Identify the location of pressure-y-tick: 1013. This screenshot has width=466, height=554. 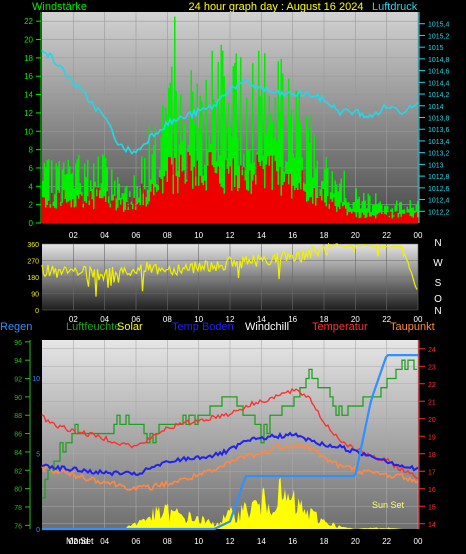
(436, 165).